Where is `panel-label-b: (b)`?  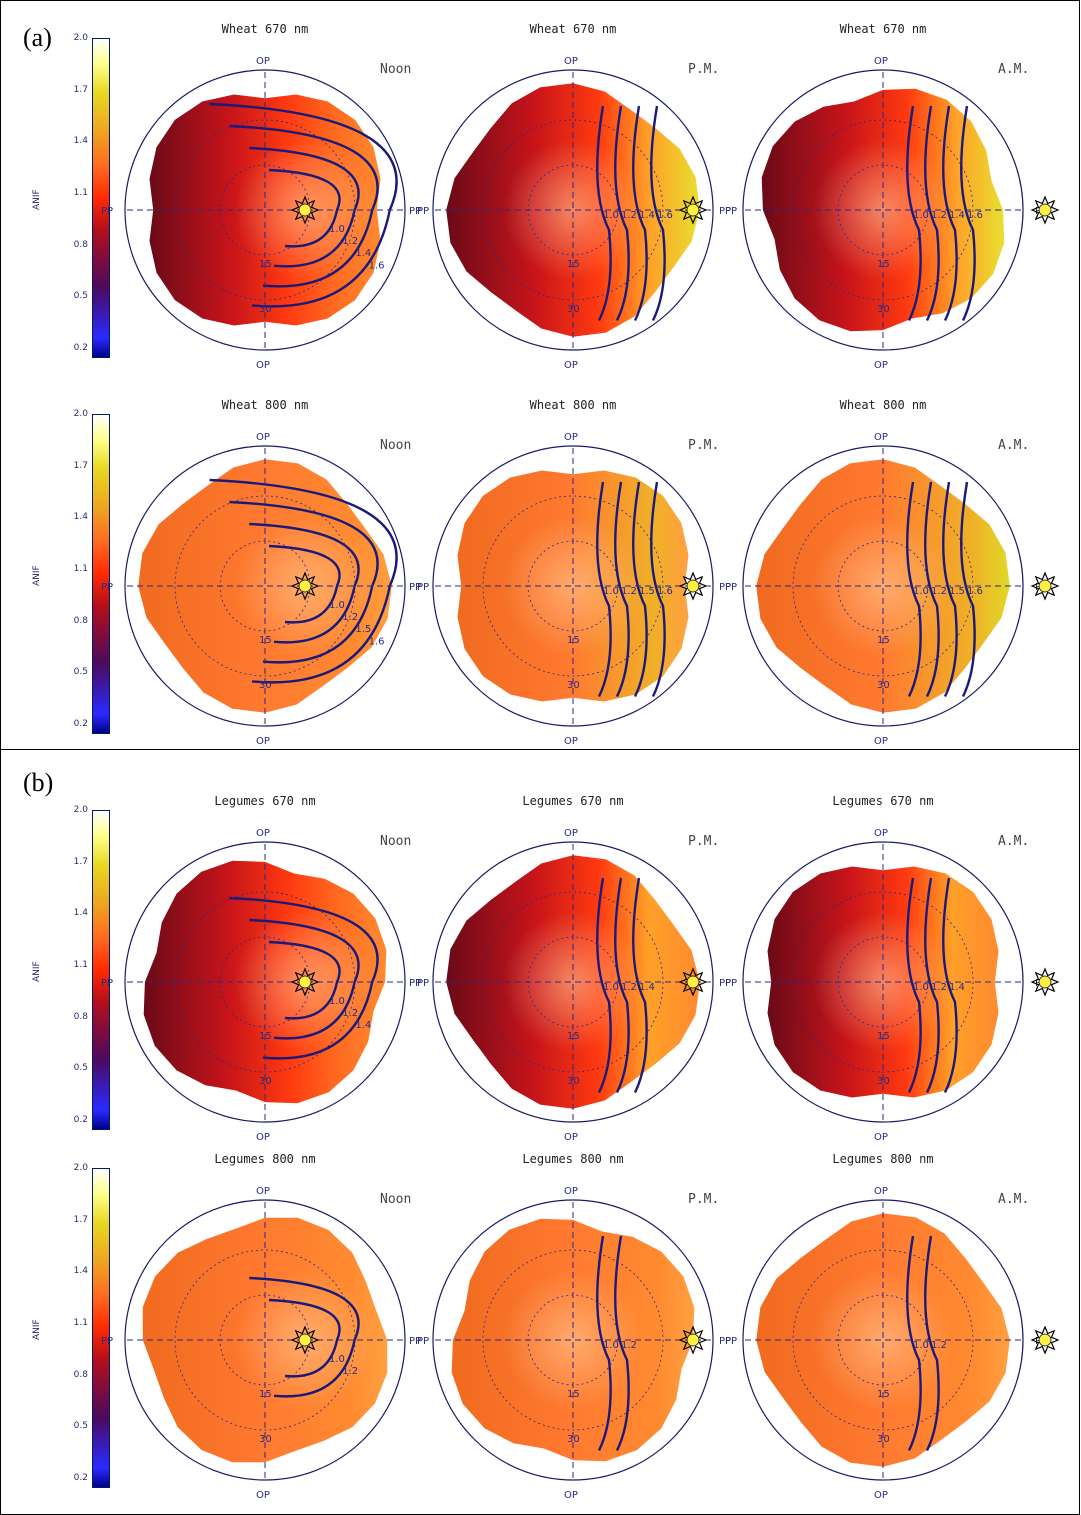
panel-label-b: (b) is located at coordinates (38, 782).